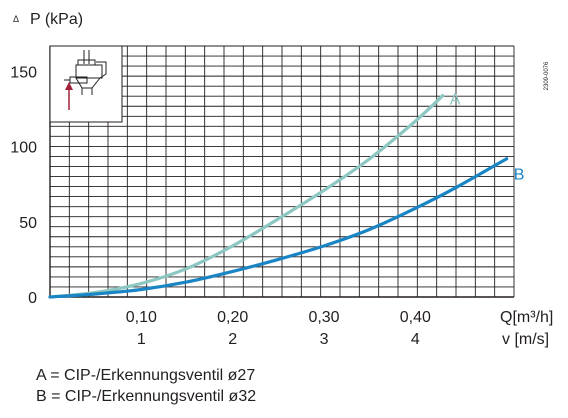 The height and width of the screenshot is (418, 568). Describe the element at coordinates (56, 19) in the screenshot. I see `y-axis-label: P (kPa)` at that location.